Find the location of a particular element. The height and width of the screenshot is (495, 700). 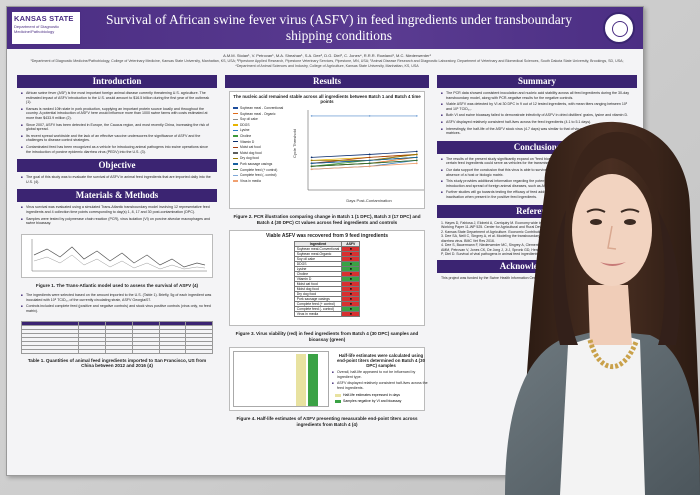

halflife-legend-a: Half-life estimates expressed in days is located at coordinates (381, 395).